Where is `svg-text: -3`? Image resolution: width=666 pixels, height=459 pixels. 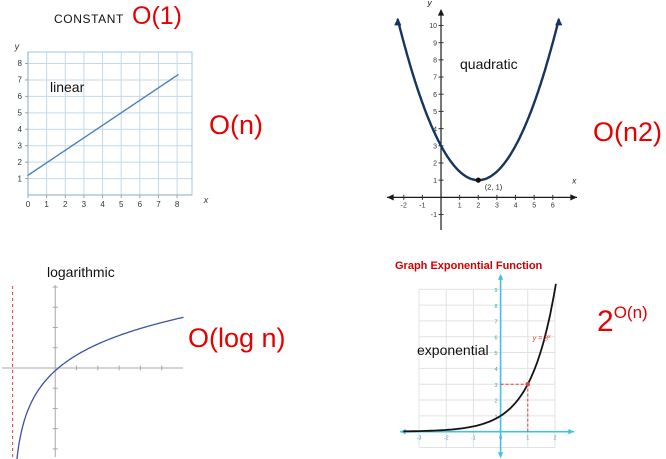 svg-text: -3 is located at coordinates (419, 439).